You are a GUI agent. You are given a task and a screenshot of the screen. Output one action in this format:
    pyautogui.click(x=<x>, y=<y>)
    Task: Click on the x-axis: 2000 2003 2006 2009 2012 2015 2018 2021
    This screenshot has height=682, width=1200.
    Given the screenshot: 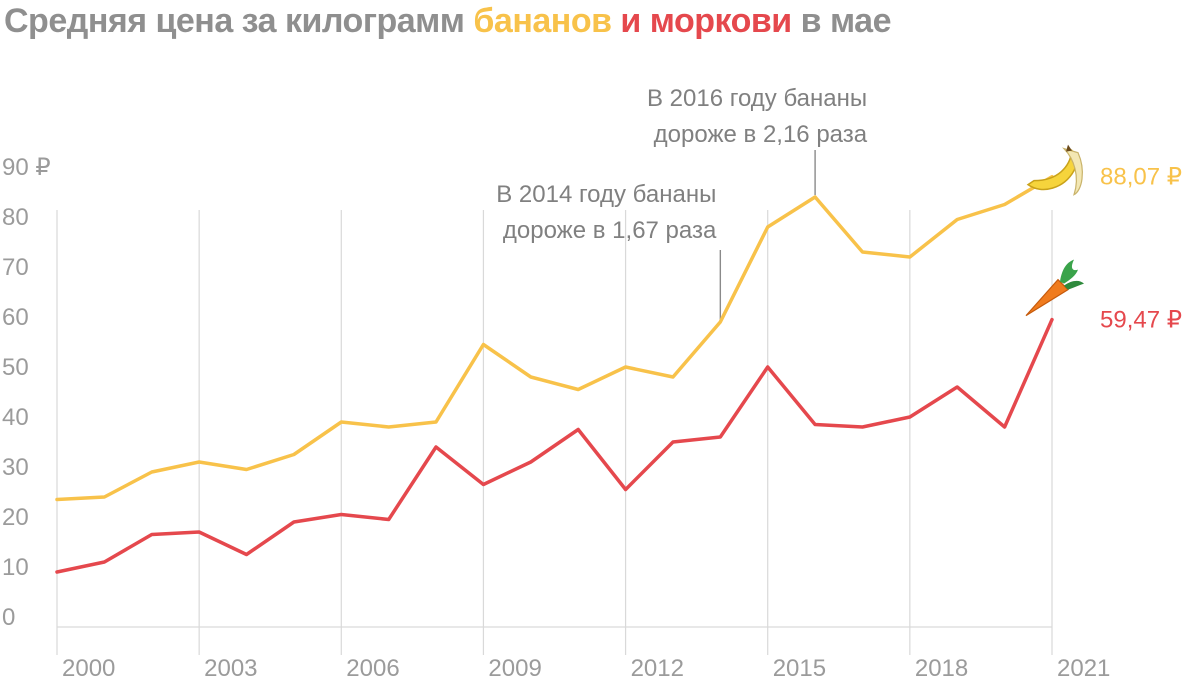 What is the action you would take?
    pyautogui.click(x=586, y=668)
    